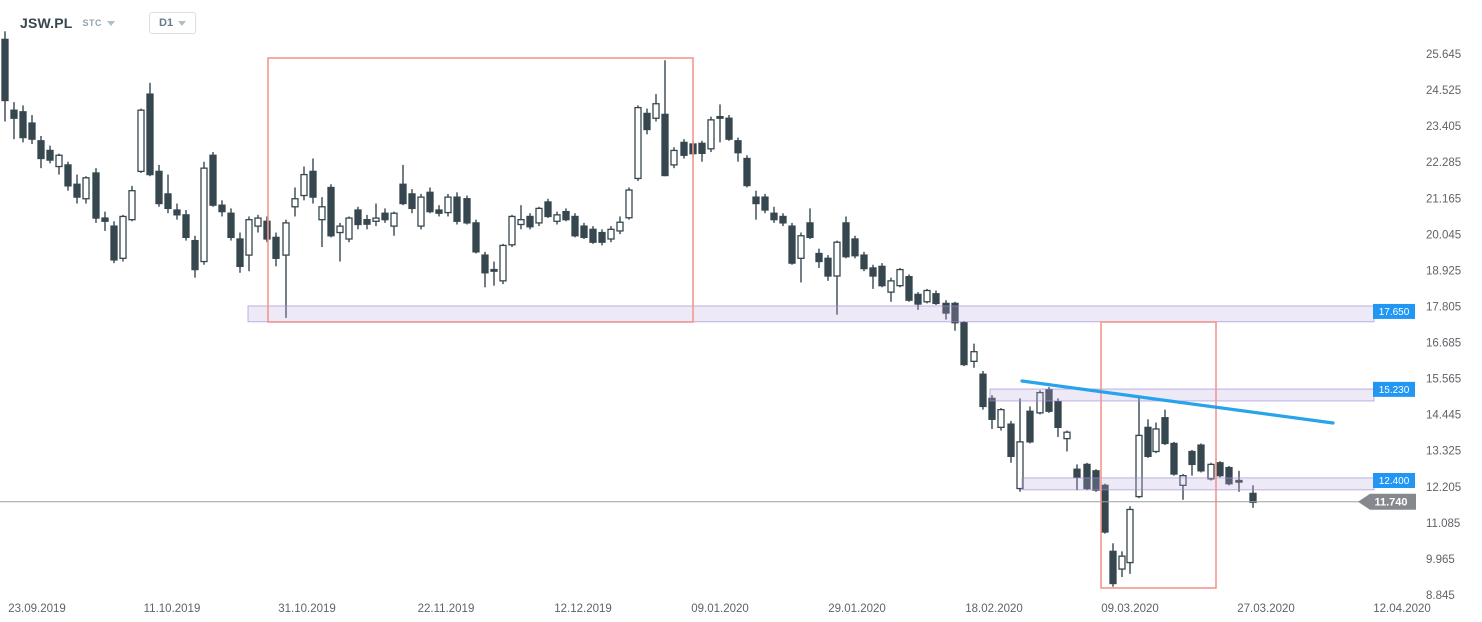  Describe the element at coordinates (1443, 344) in the screenshot. I see `price-axis-label: 16.685` at that location.